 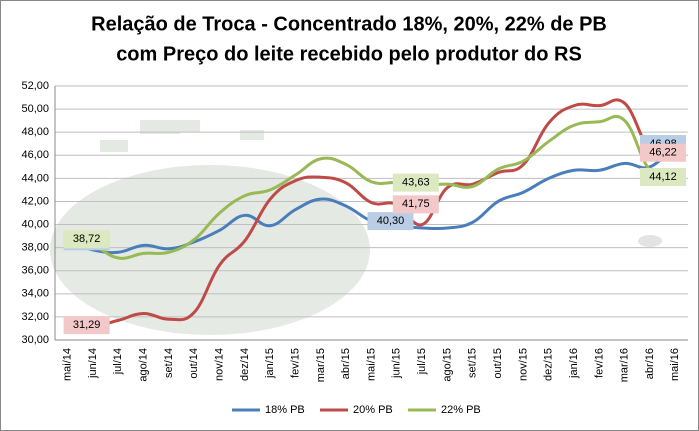 I want to click on legend-label: 18% PB, so click(x=285, y=410).